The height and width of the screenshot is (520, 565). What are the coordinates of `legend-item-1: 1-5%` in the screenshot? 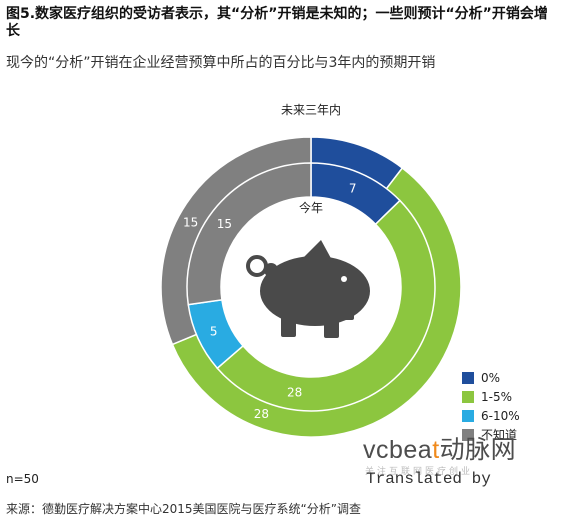 It's located at (491, 396).